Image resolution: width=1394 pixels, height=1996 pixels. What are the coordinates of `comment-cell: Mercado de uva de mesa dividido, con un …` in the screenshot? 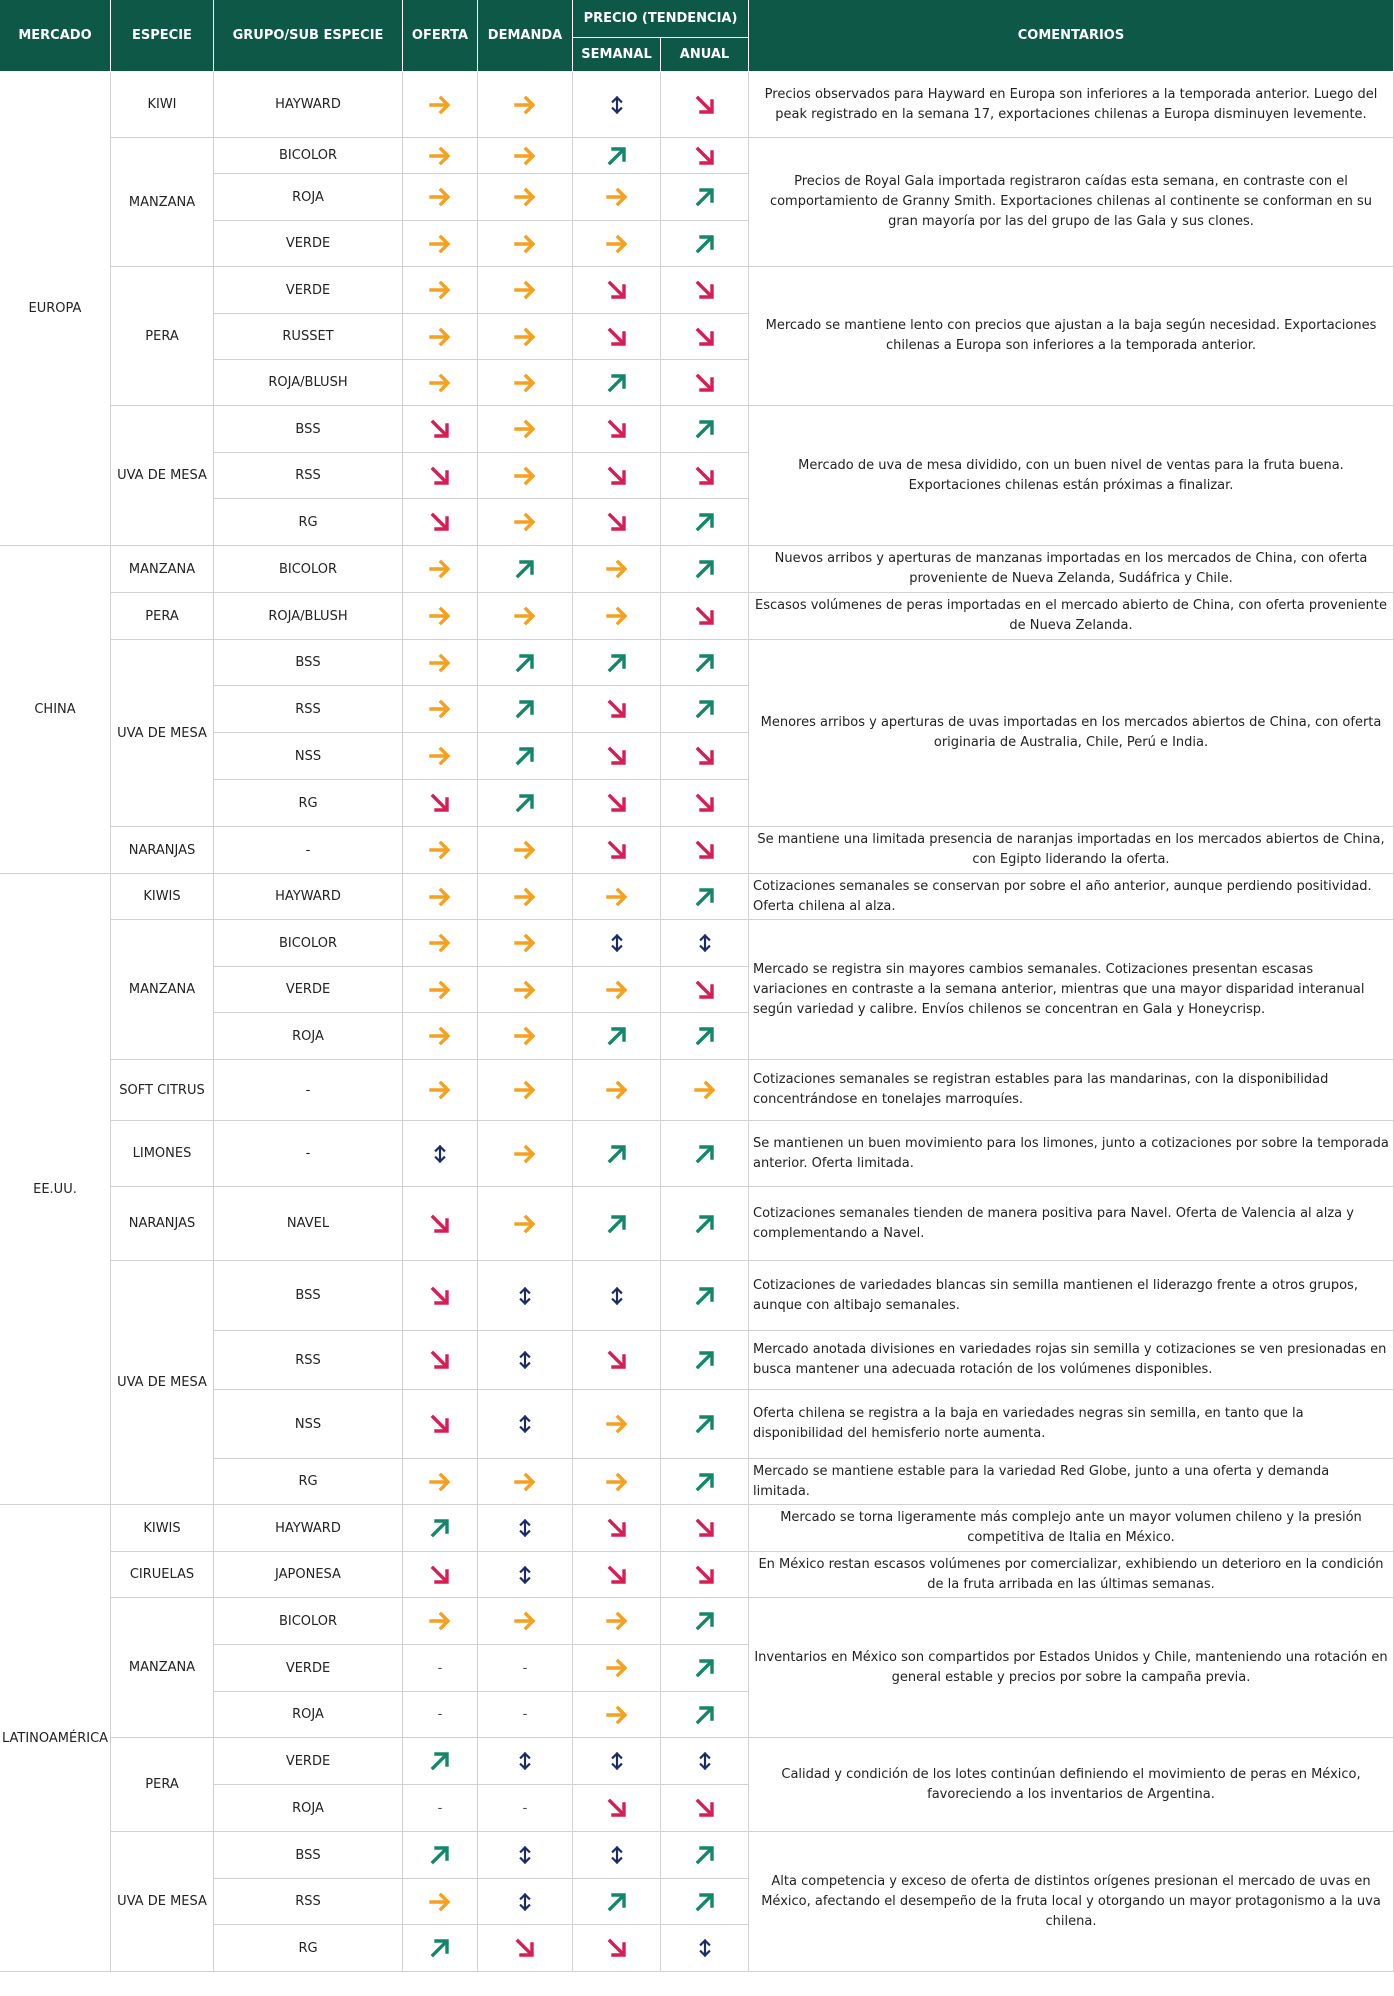 It's located at (1071, 476).